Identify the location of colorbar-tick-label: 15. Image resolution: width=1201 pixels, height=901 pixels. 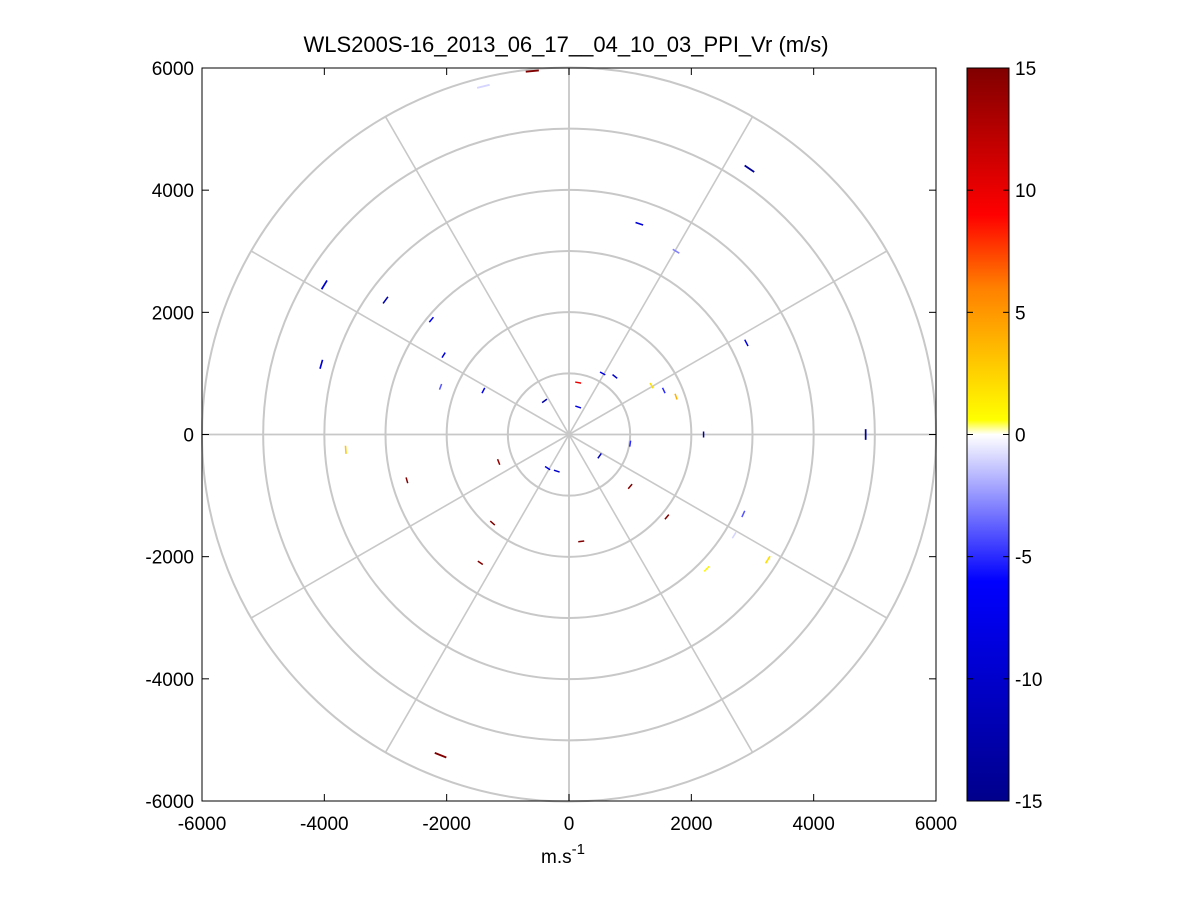
(1025, 69).